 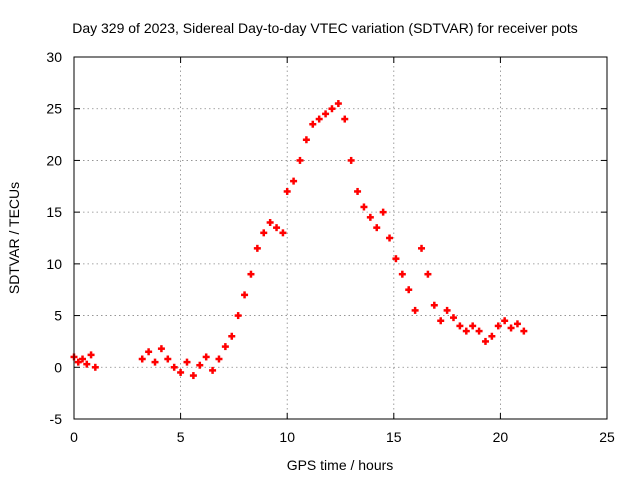 I want to click on y-tick-label: 25, so click(x=54, y=109).